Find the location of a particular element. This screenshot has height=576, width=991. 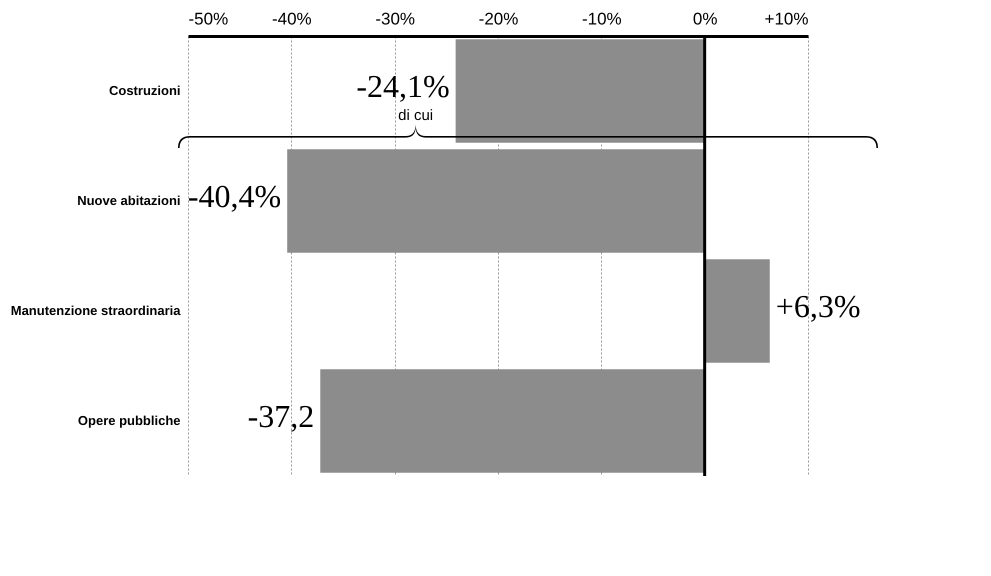

x-tick-label: -10% is located at coordinates (602, 19).